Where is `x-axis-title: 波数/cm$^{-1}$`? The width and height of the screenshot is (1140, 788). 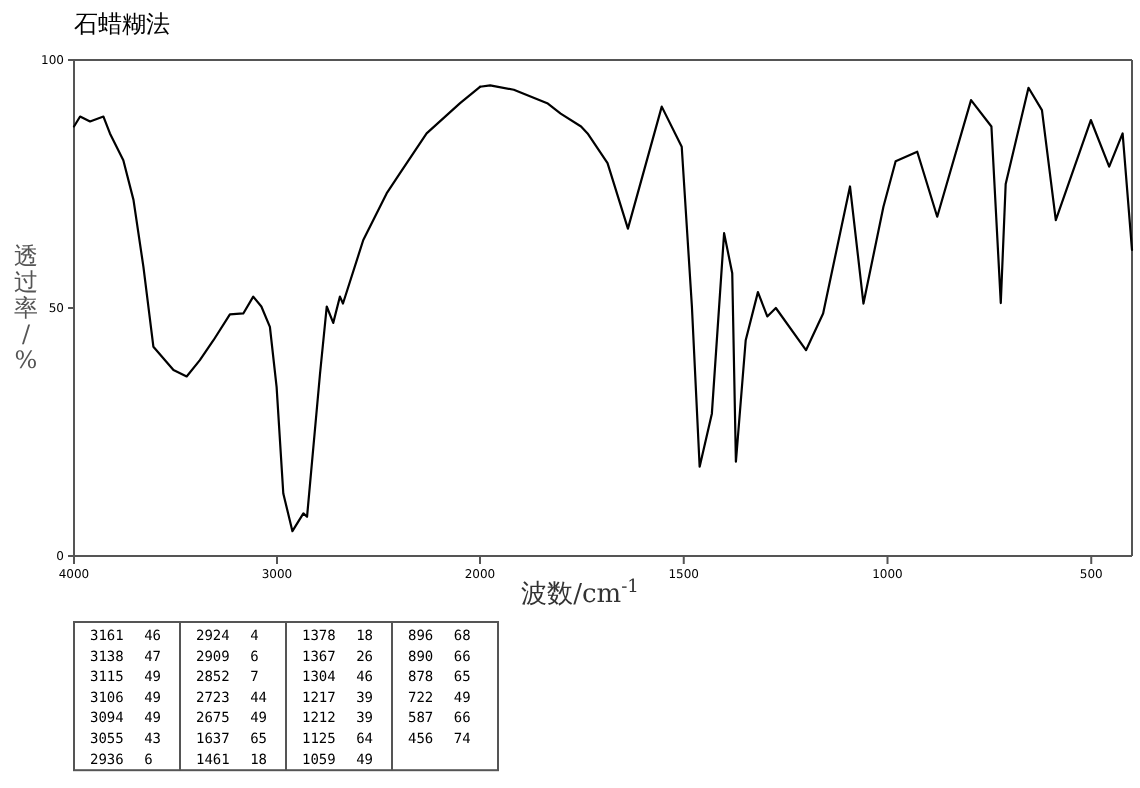 x-axis-title: 波数/cm$^{-1}$ is located at coordinates (580, 594).